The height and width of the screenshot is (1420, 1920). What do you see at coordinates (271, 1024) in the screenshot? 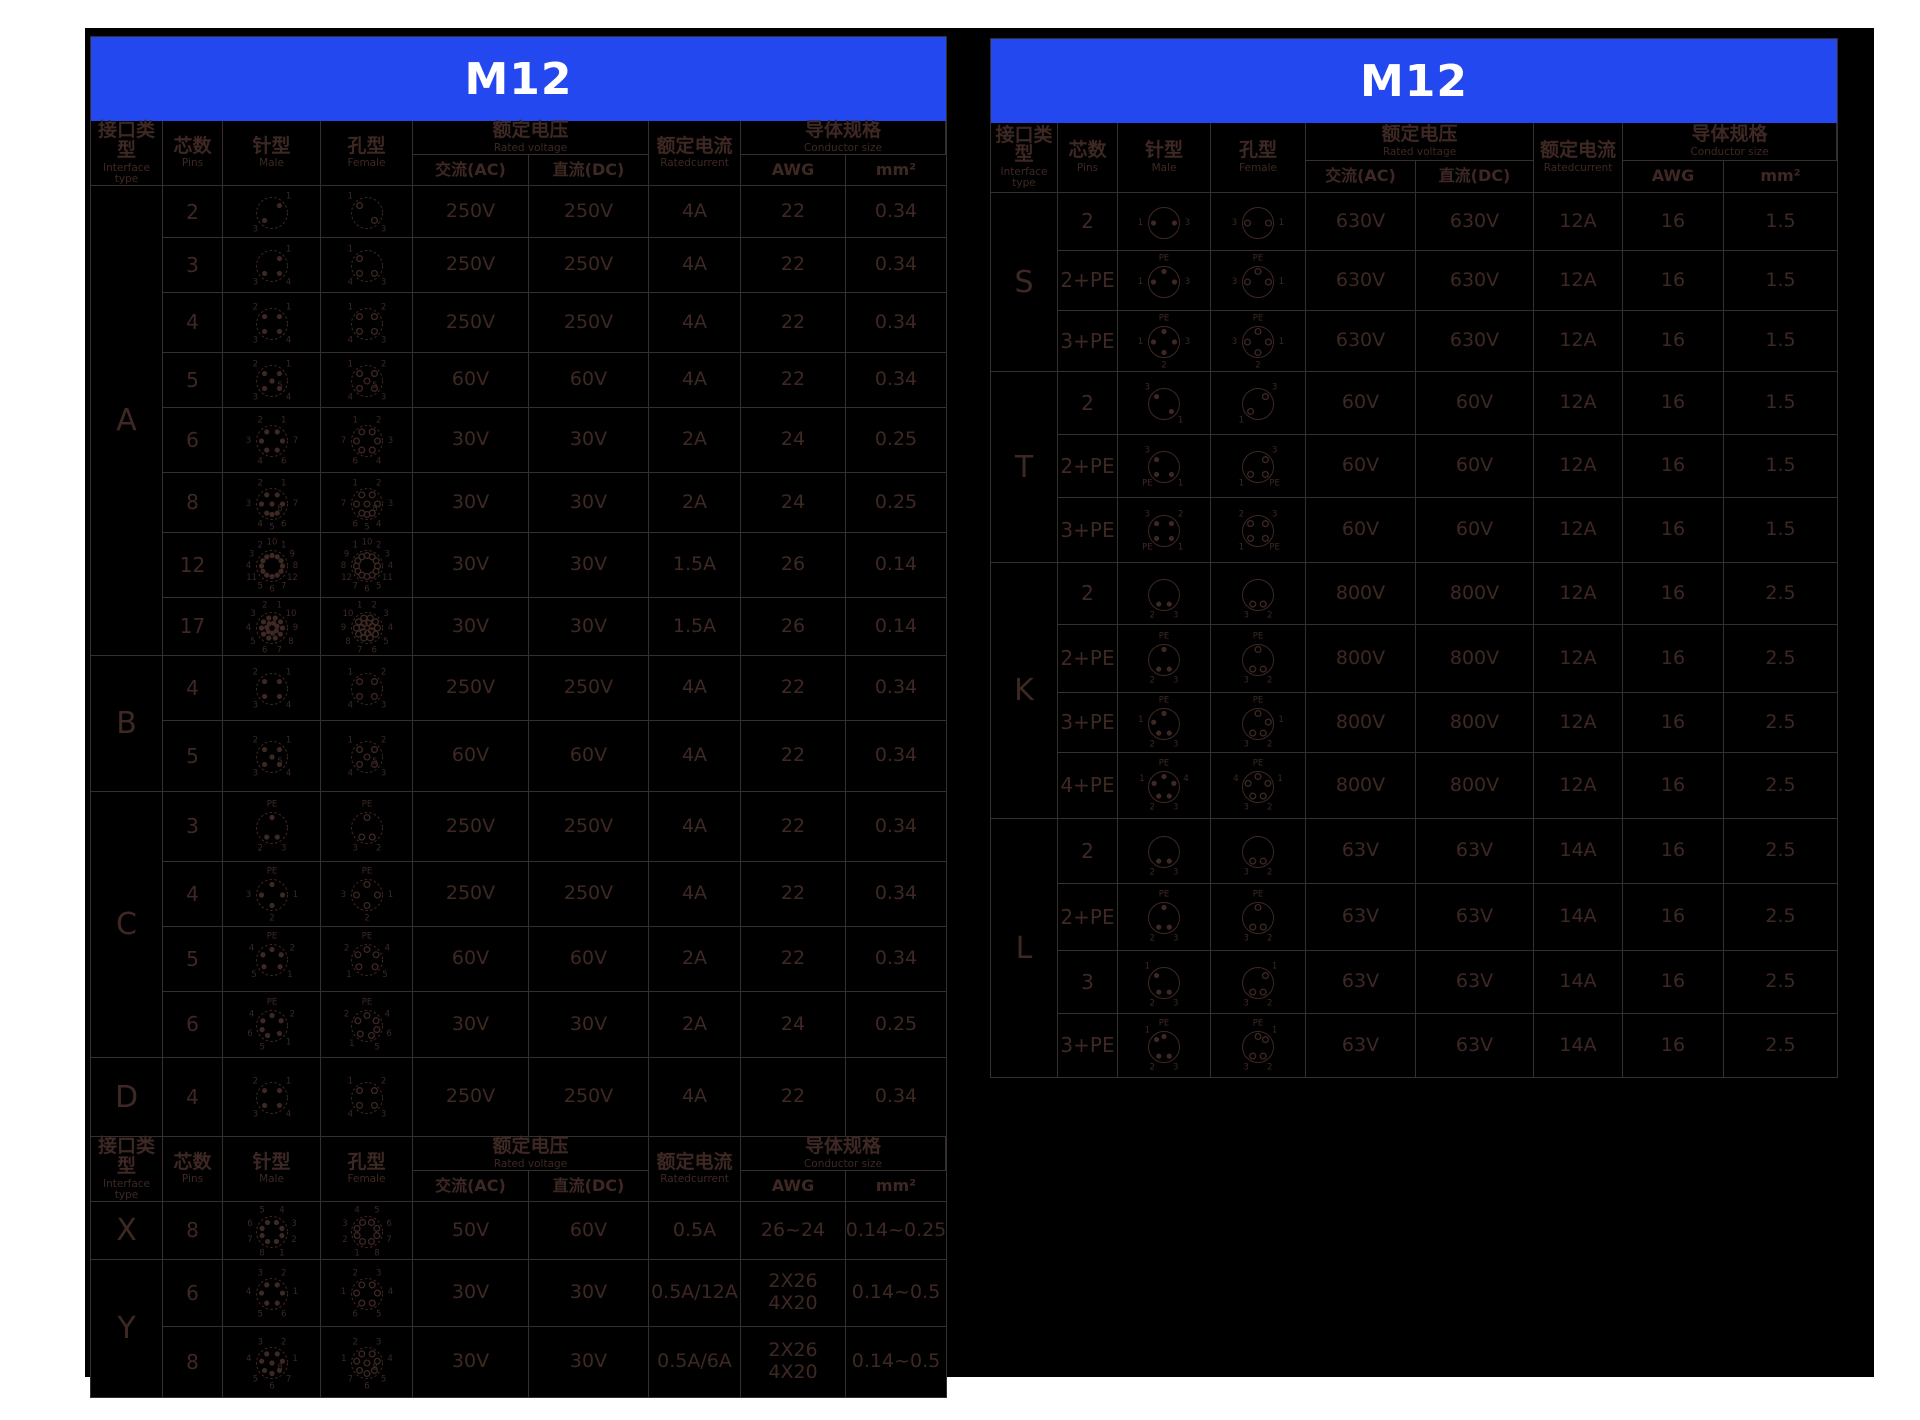
I see `pin-diagram-male-icon: PE 2 1 56 4` at bounding box center [271, 1024].